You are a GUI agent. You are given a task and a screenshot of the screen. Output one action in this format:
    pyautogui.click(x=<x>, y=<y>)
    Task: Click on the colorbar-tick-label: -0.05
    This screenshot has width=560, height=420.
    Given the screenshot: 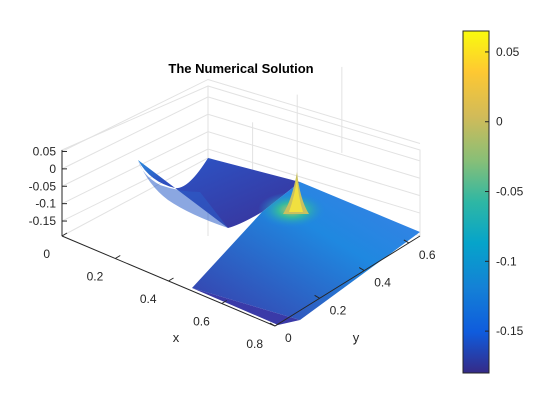 What is the action you would take?
    pyautogui.click(x=510, y=192)
    